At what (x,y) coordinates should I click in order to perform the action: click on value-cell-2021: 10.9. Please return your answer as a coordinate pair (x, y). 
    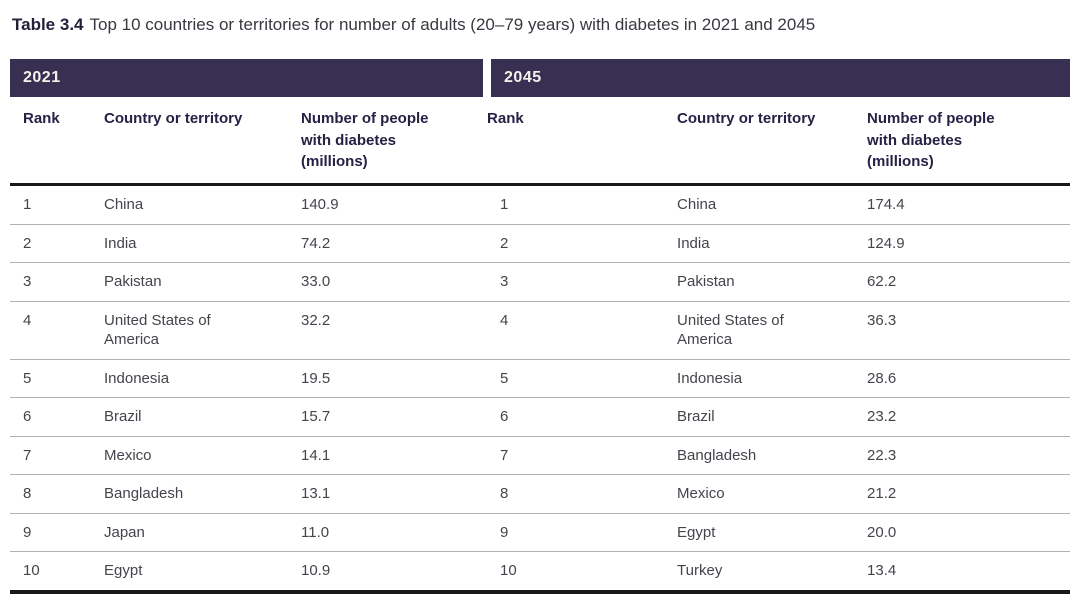
    Looking at the image, I should click on (394, 572).